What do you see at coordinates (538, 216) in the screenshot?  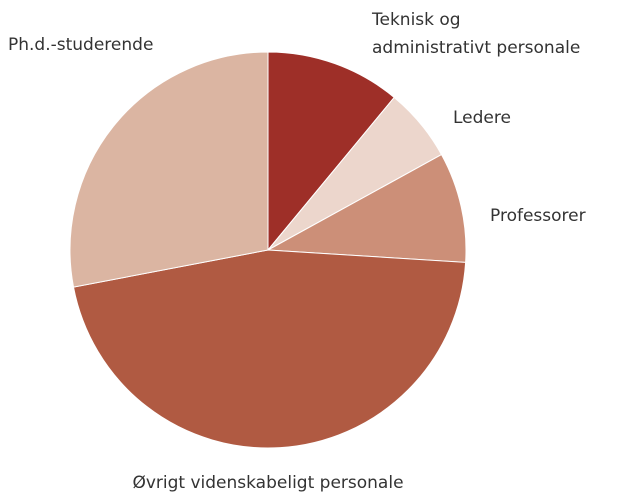 I see `slice-label: Professorer` at bounding box center [538, 216].